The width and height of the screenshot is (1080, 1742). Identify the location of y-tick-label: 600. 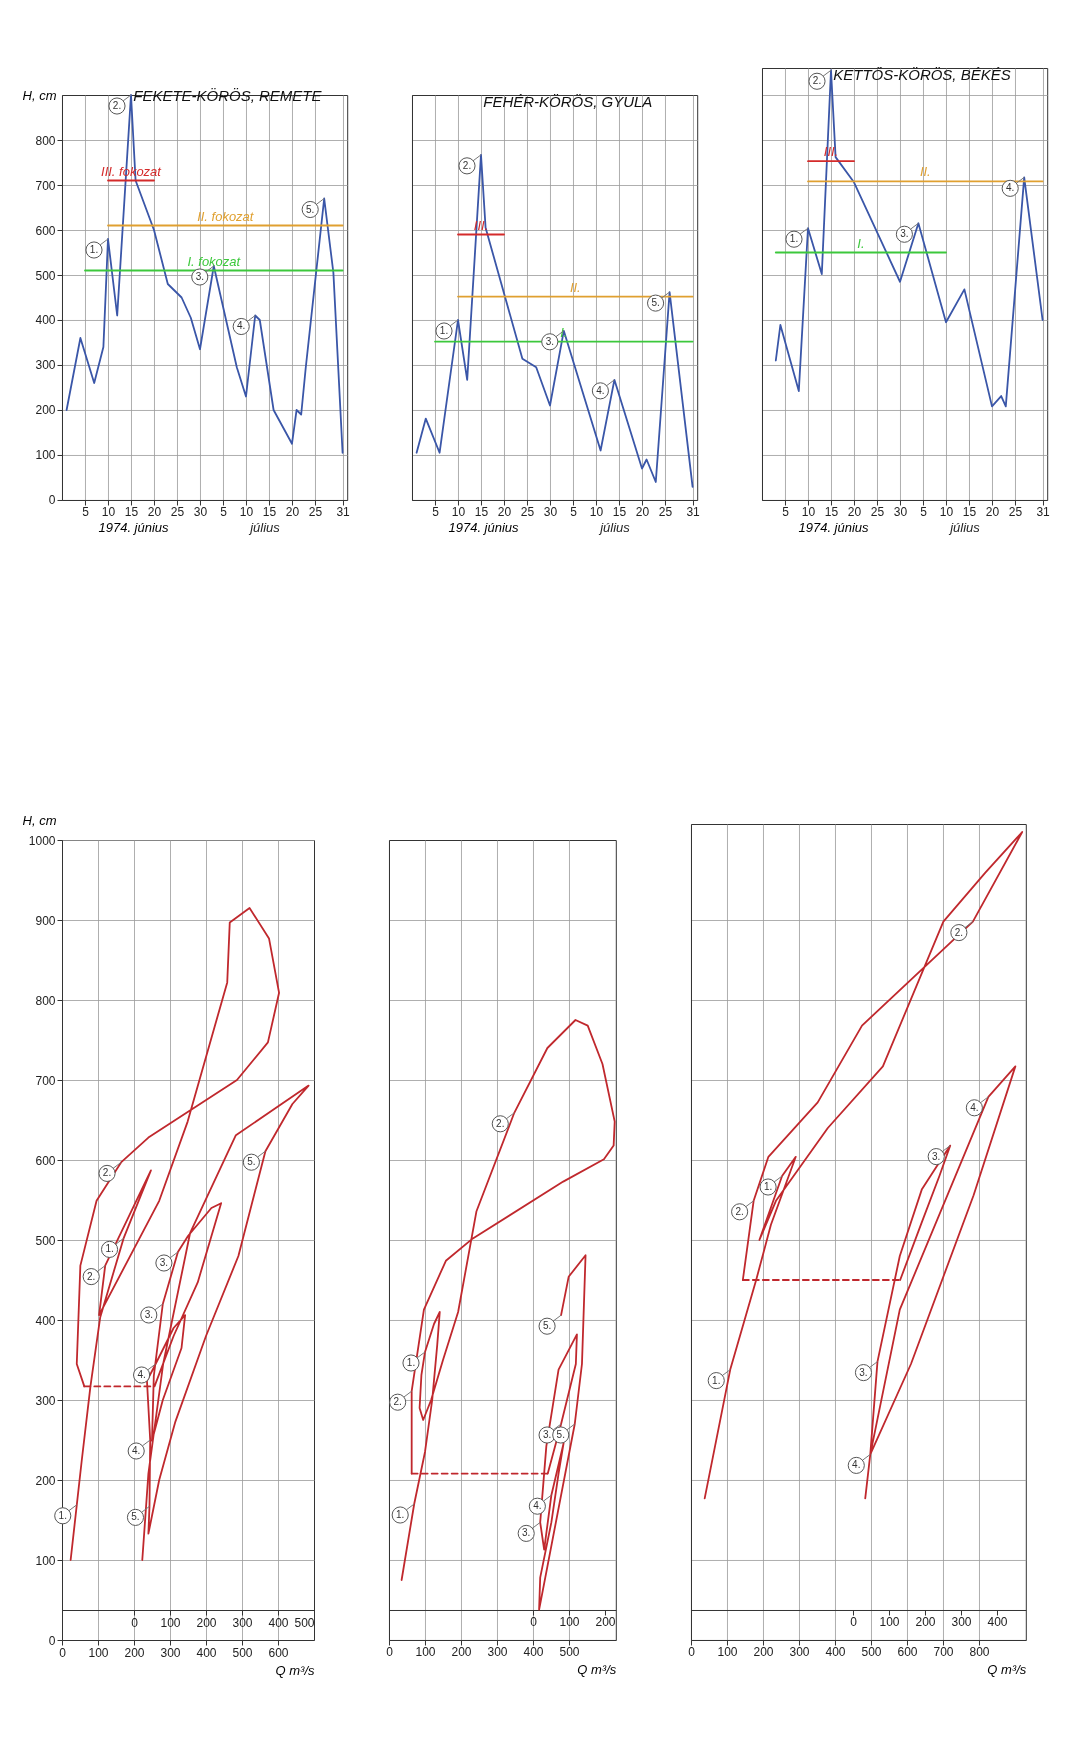
(45, 230).